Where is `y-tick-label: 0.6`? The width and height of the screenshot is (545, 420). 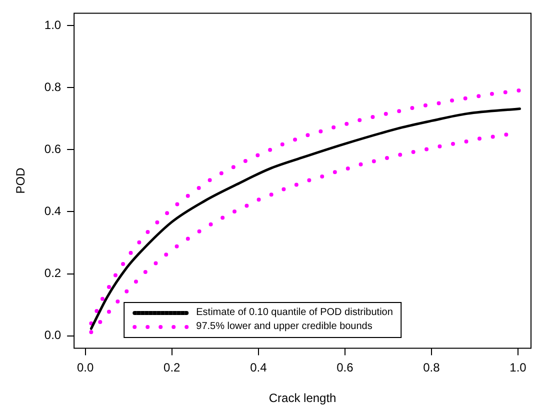
y-tick-label: 0.6 is located at coordinates (53, 149).